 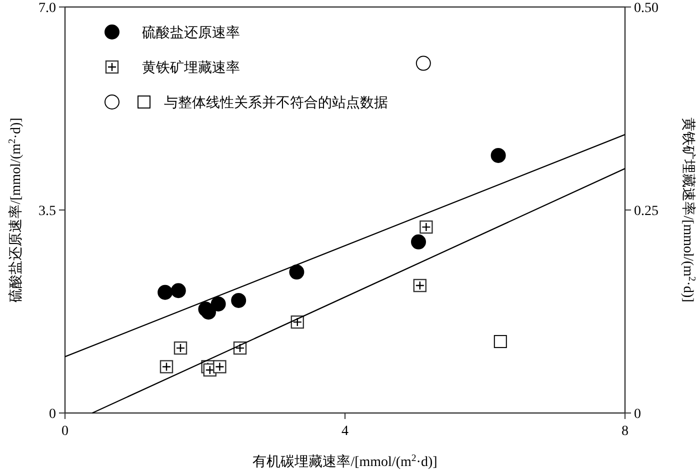 What do you see at coordinates (345, 431) in the screenshot?
I see `x-tick-label: 4` at bounding box center [345, 431].